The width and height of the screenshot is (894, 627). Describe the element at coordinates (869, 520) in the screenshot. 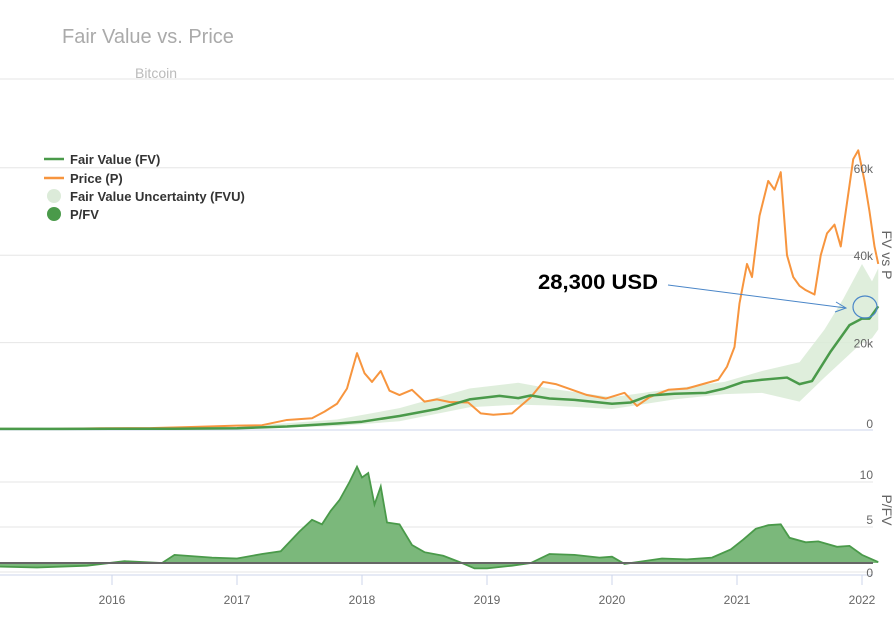

I see `y-tick-label: 5` at that location.